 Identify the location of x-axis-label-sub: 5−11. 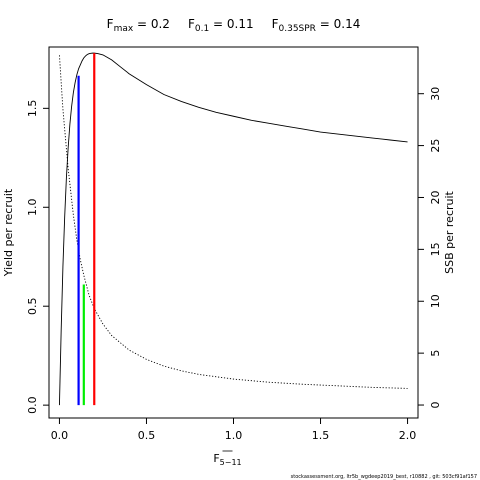
(231, 462).